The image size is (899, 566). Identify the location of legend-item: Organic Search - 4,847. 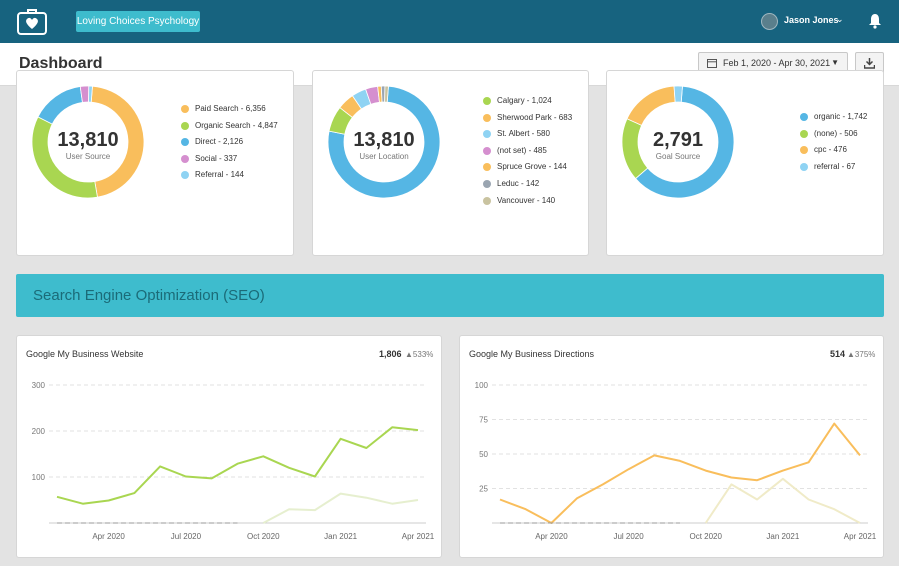
(229, 126).